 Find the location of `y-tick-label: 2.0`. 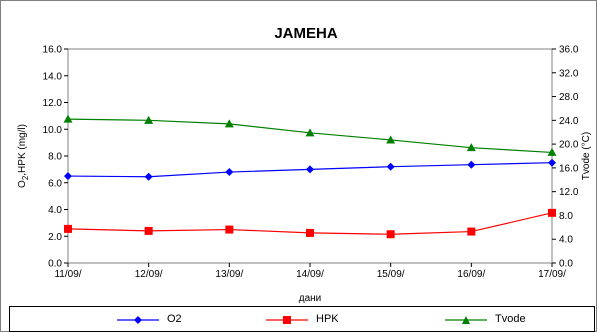

y-tick-label: 2.0 is located at coordinates (55, 237).